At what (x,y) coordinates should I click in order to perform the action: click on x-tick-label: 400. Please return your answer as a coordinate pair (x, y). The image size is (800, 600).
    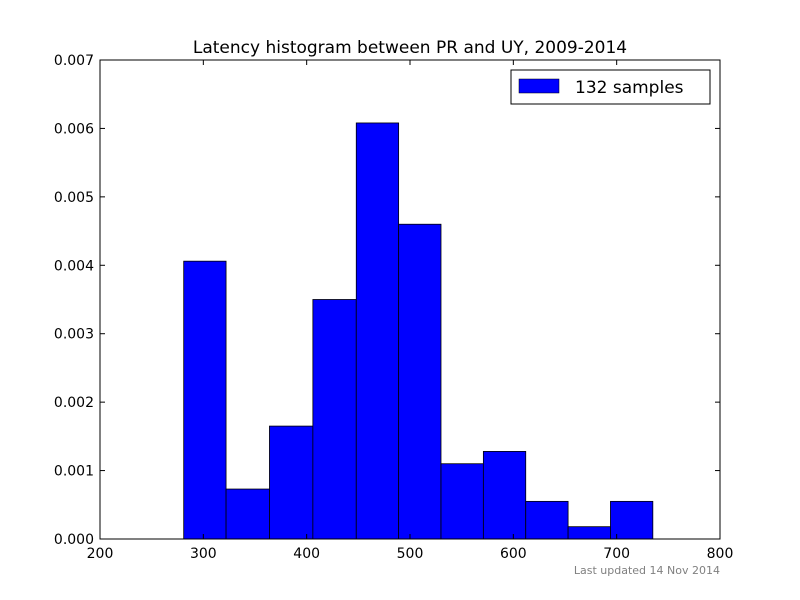
    Looking at the image, I should click on (306, 554).